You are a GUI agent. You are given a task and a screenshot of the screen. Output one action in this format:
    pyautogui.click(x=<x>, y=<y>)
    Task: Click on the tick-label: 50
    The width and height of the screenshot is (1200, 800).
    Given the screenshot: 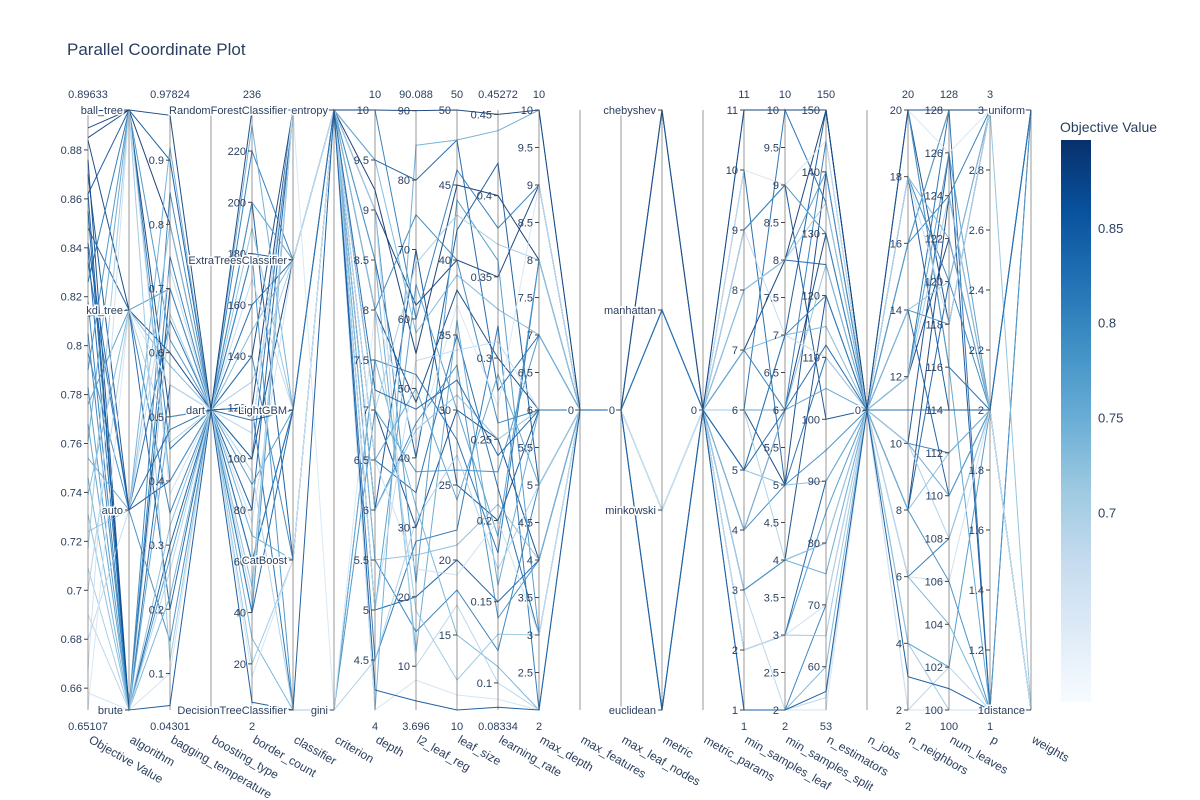 What is the action you would take?
    pyautogui.click(x=404, y=389)
    